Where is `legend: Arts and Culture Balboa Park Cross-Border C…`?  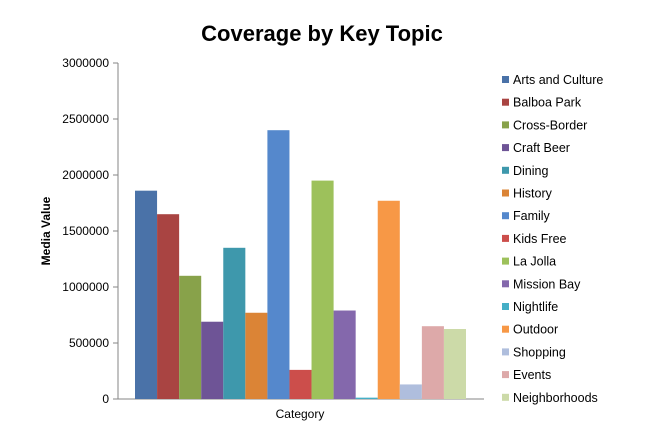 legend: Arts and Culture Balboa Park Cross-Border C… is located at coordinates (552, 239).